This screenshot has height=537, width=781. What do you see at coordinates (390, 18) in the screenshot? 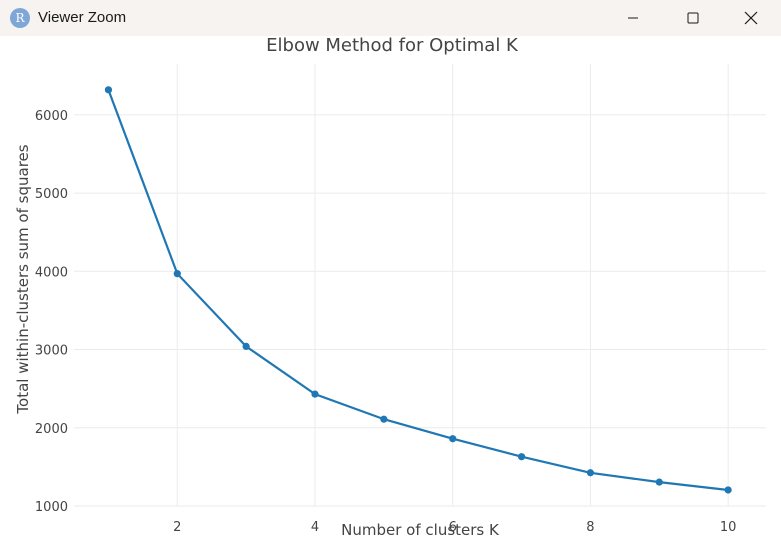
I see `title-bar: R Viewer Zoom` at bounding box center [390, 18].